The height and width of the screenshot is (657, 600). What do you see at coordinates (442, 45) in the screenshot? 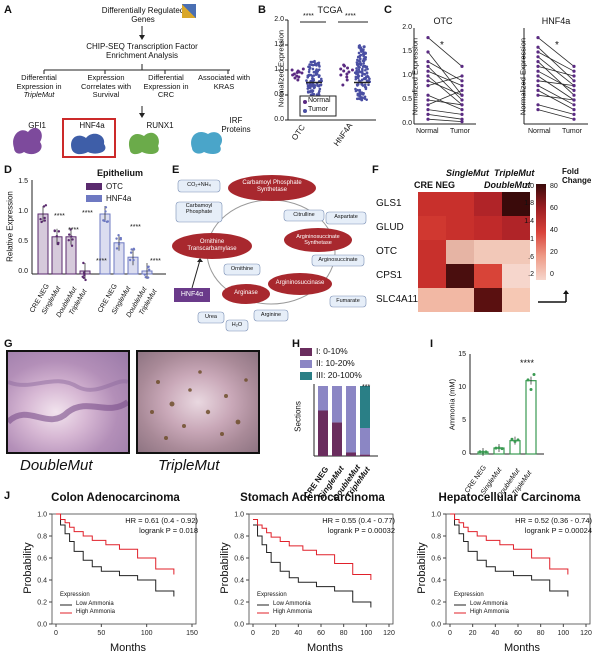
I see `c-sig-1: *` at bounding box center [442, 45].